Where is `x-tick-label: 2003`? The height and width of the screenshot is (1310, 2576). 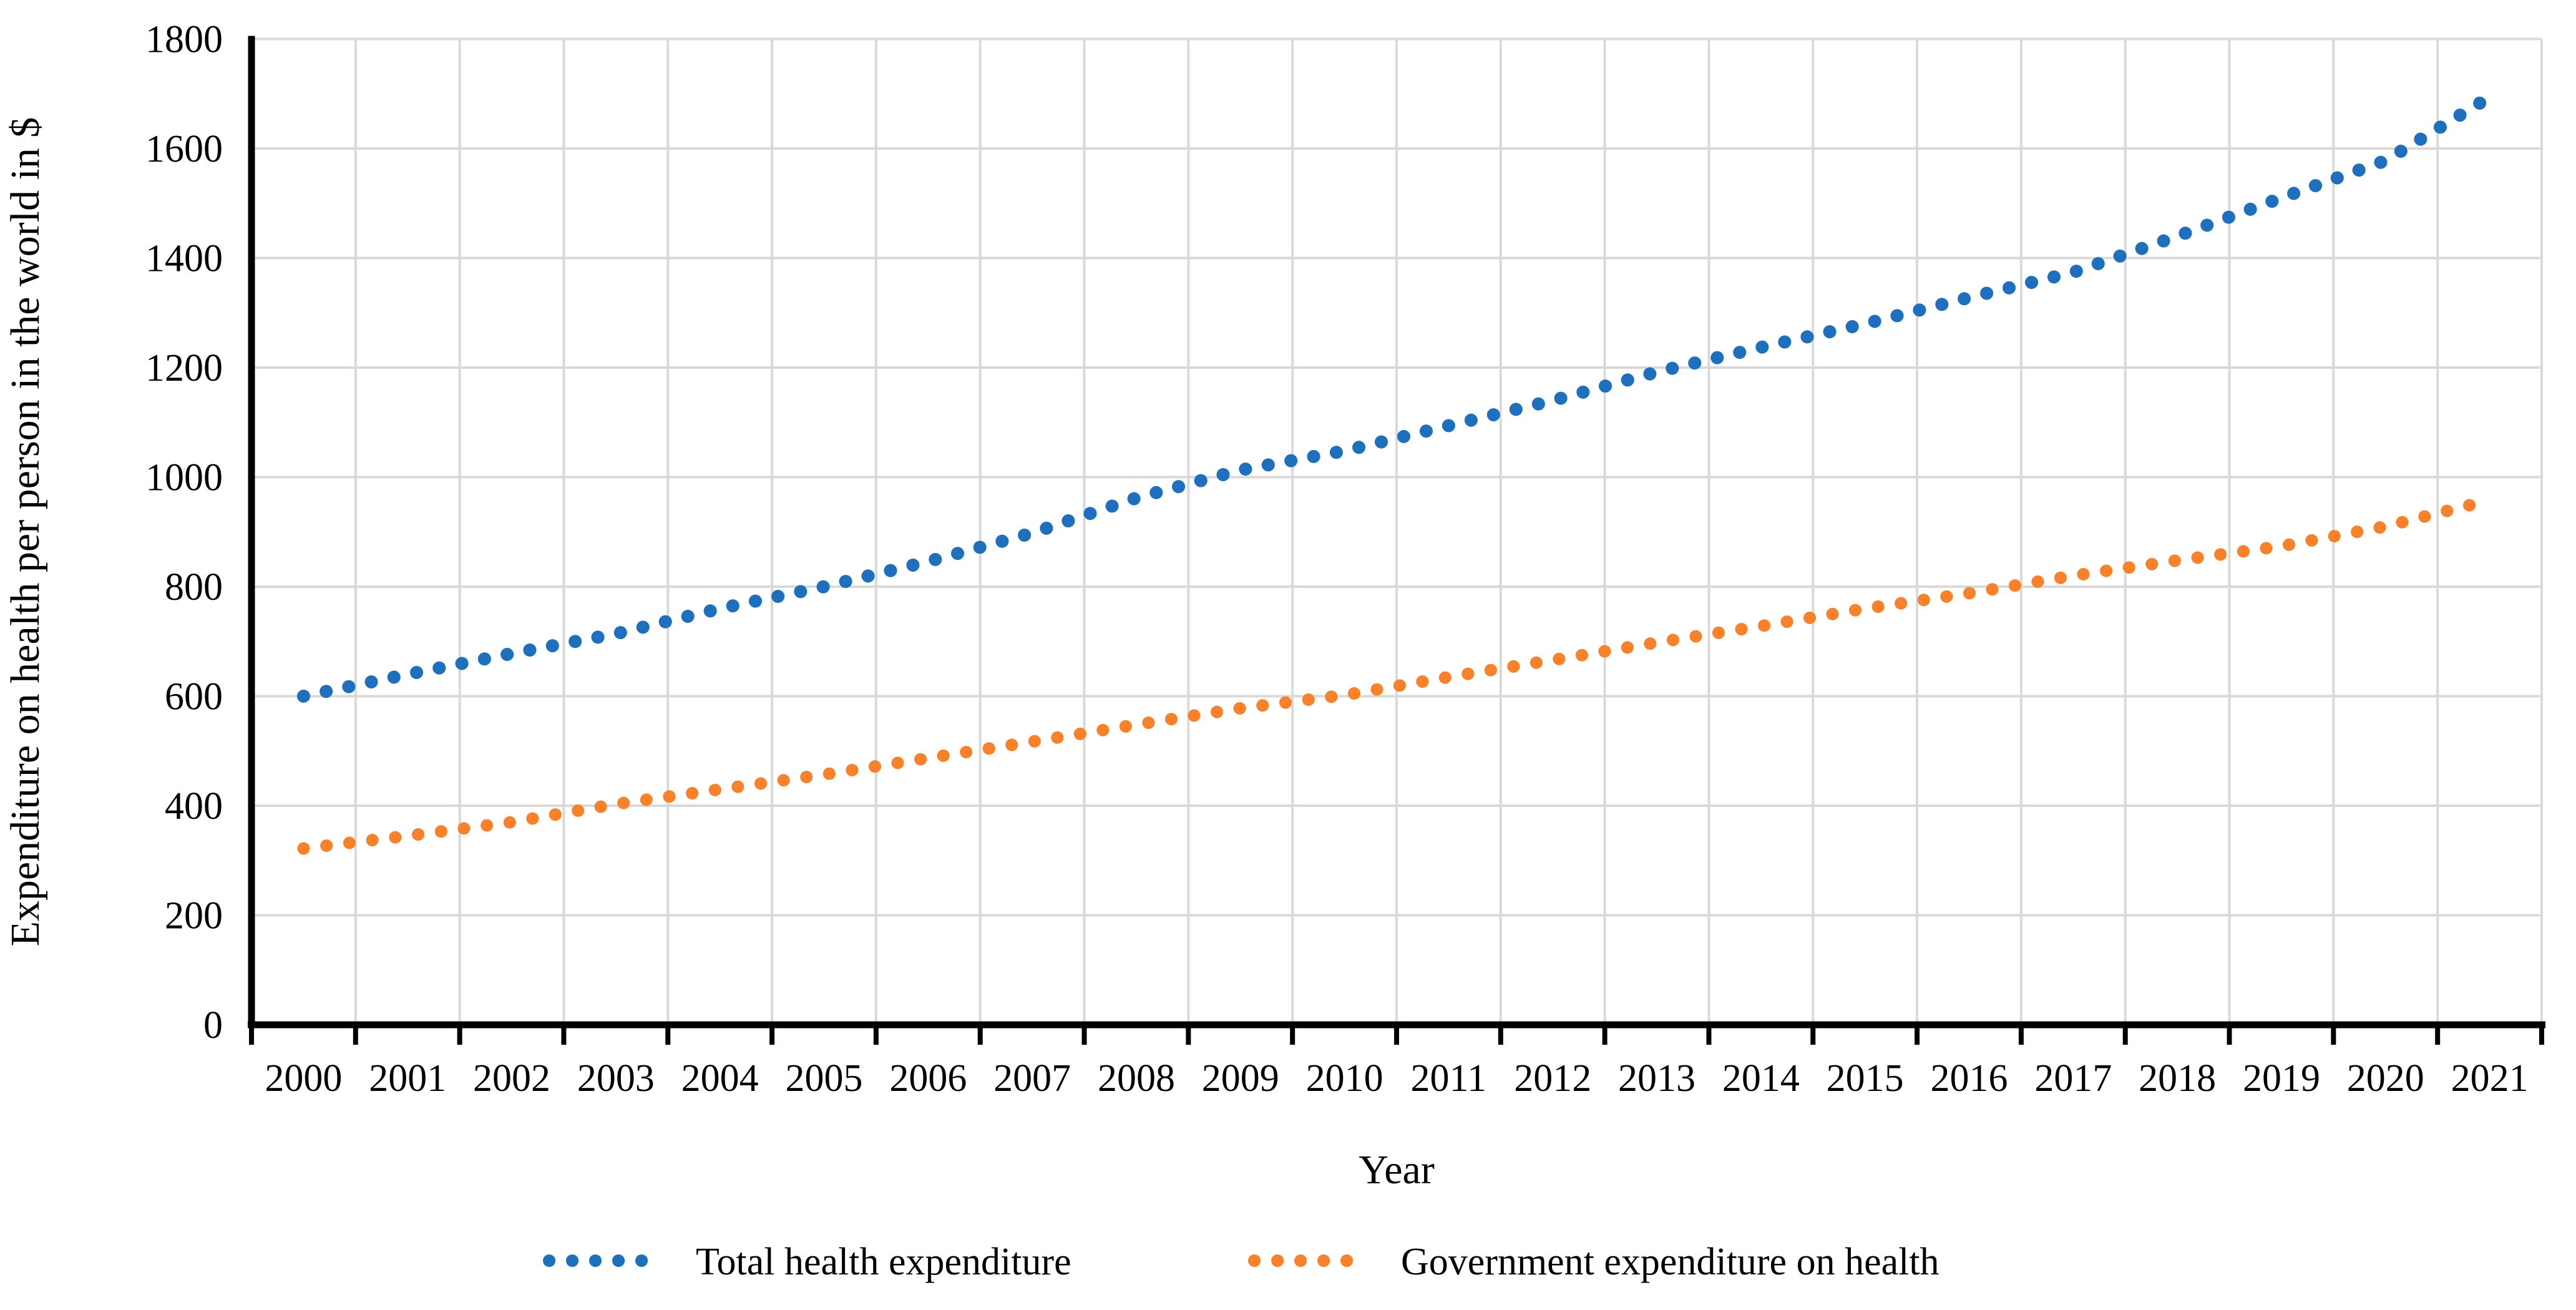 x-tick-label: 2003 is located at coordinates (616, 1078).